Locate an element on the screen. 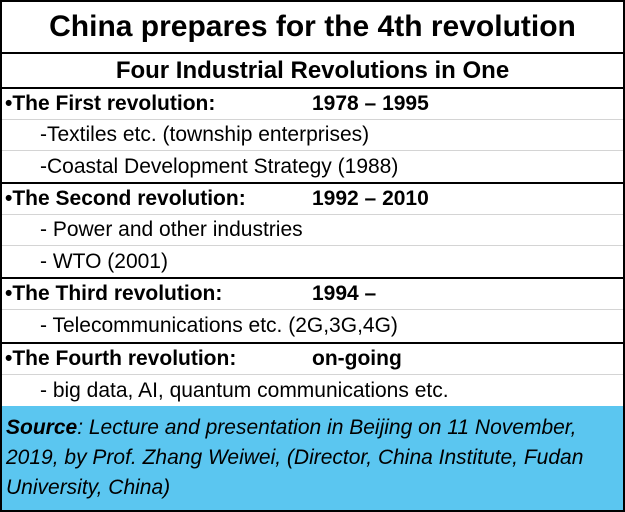 The width and height of the screenshot is (625, 512). revolution-3-label: •The Third revolution: is located at coordinates (114, 293).